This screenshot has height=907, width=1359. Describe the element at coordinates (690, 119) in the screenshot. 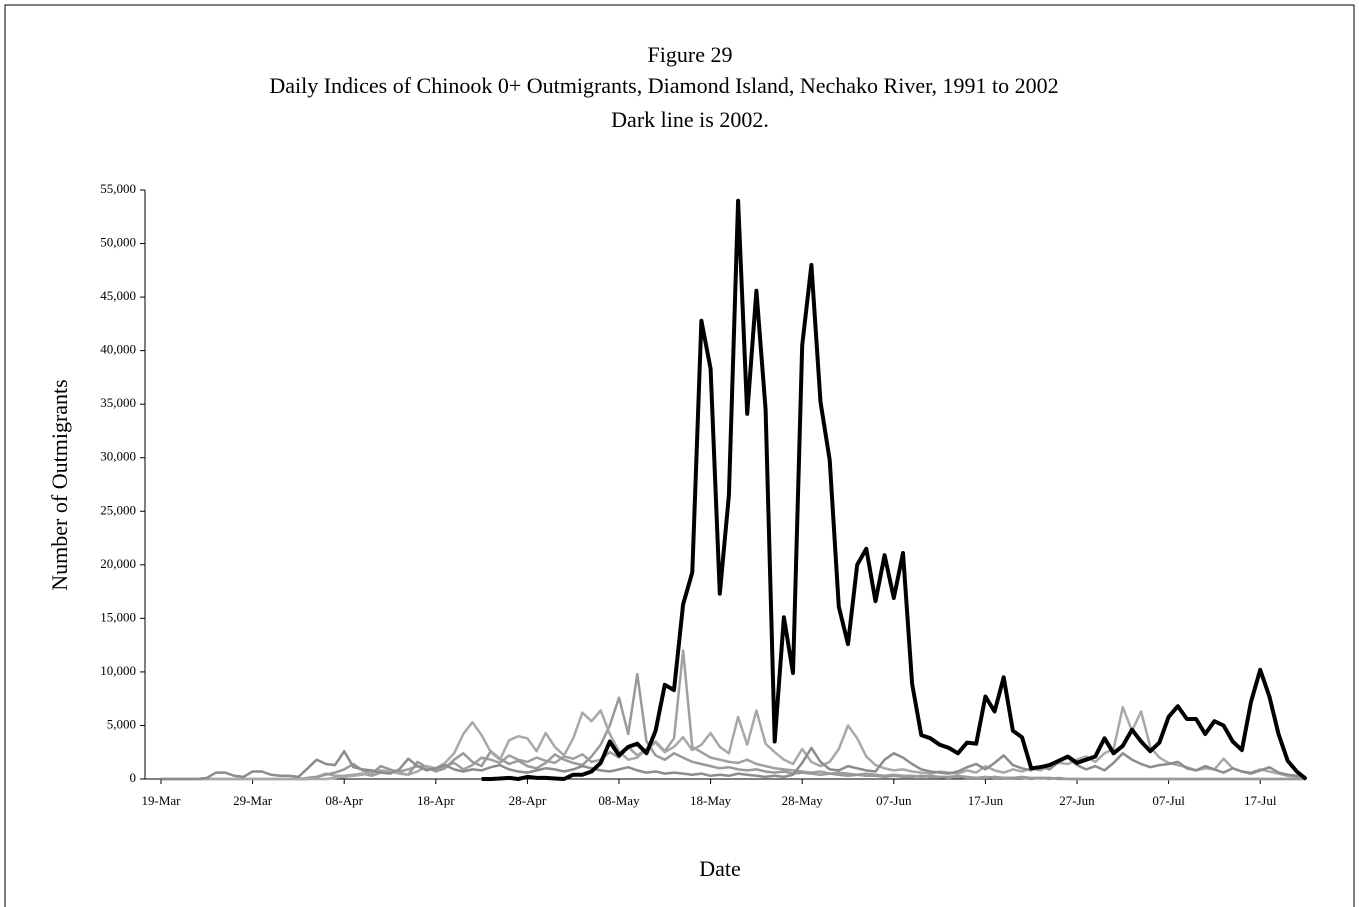

I see `chart-note: Dark line is 2002.` at that location.